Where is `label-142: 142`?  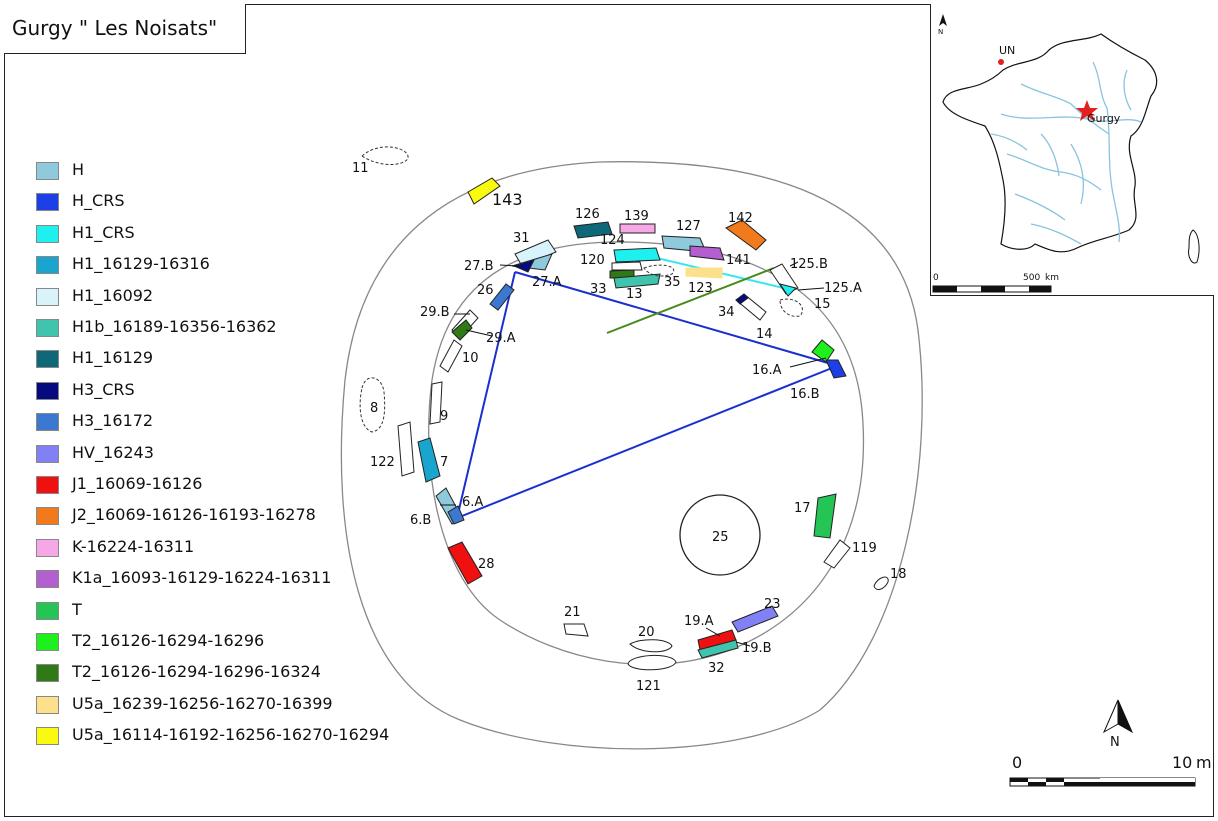 label-142: 142 is located at coordinates (740, 218).